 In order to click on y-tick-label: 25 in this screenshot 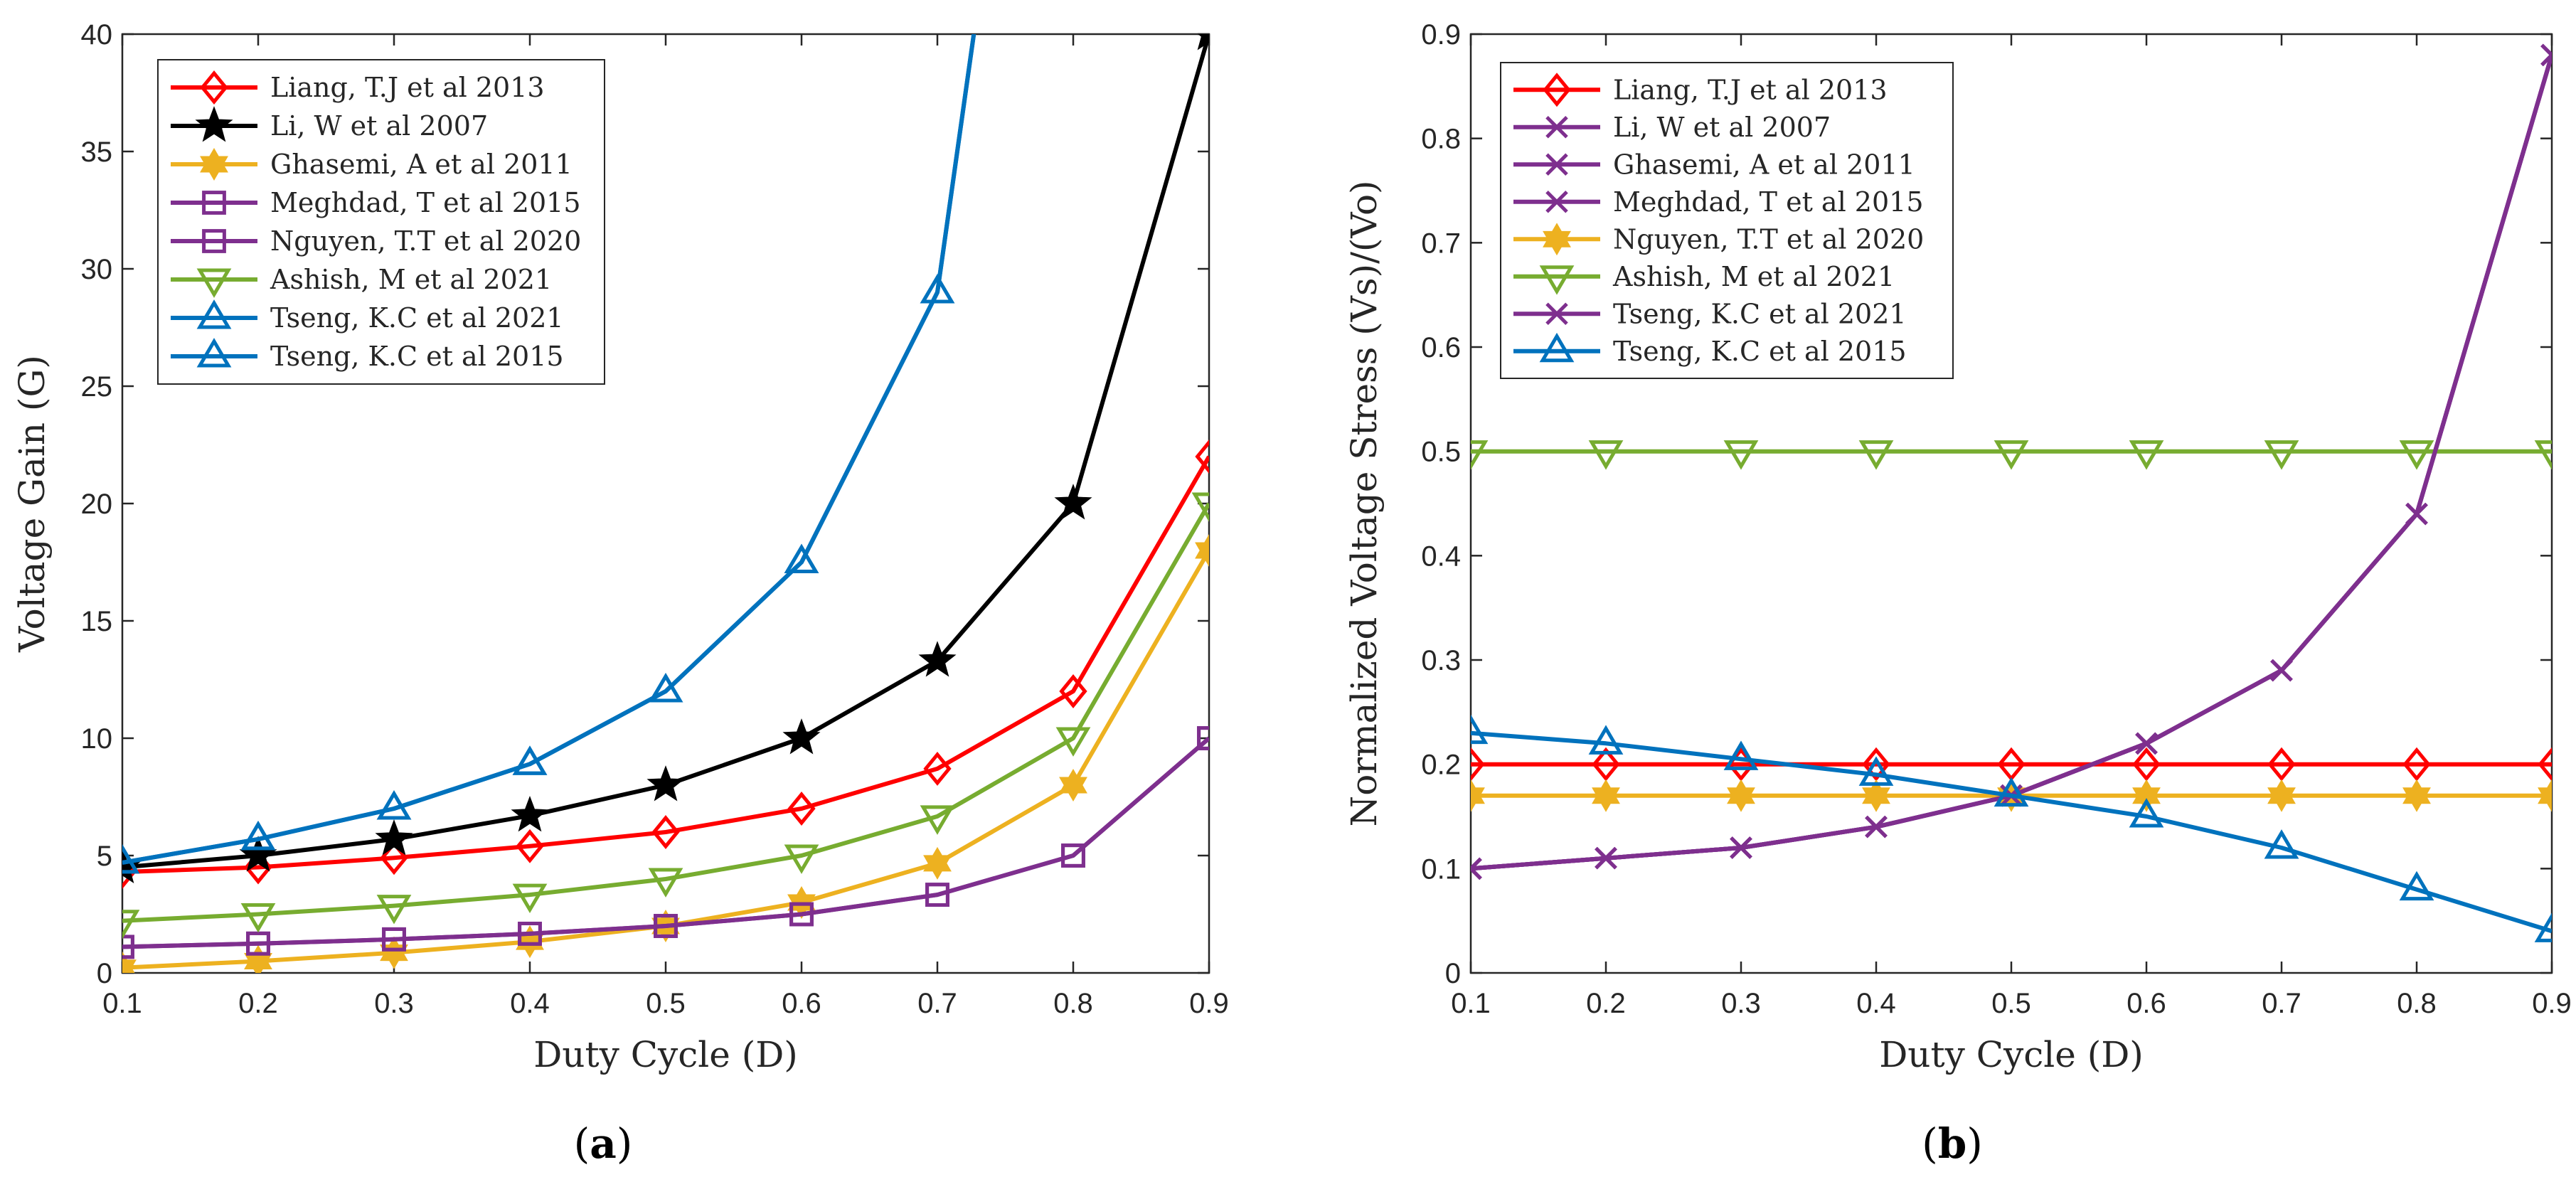, I will do `click(97, 387)`.